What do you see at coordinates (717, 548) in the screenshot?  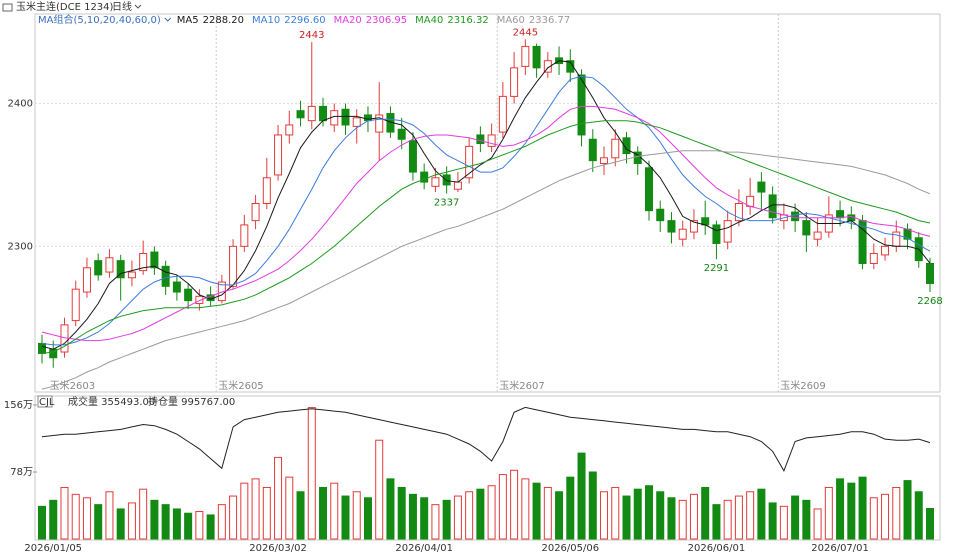 I see `x-tick-label: 2026/06/01` at bounding box center [717, 548].